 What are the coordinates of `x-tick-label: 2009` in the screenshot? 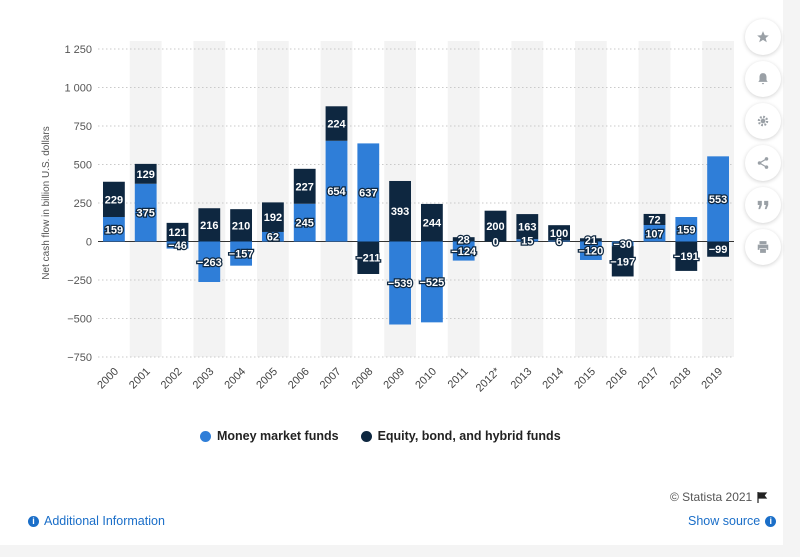 It's located at (394, 379).